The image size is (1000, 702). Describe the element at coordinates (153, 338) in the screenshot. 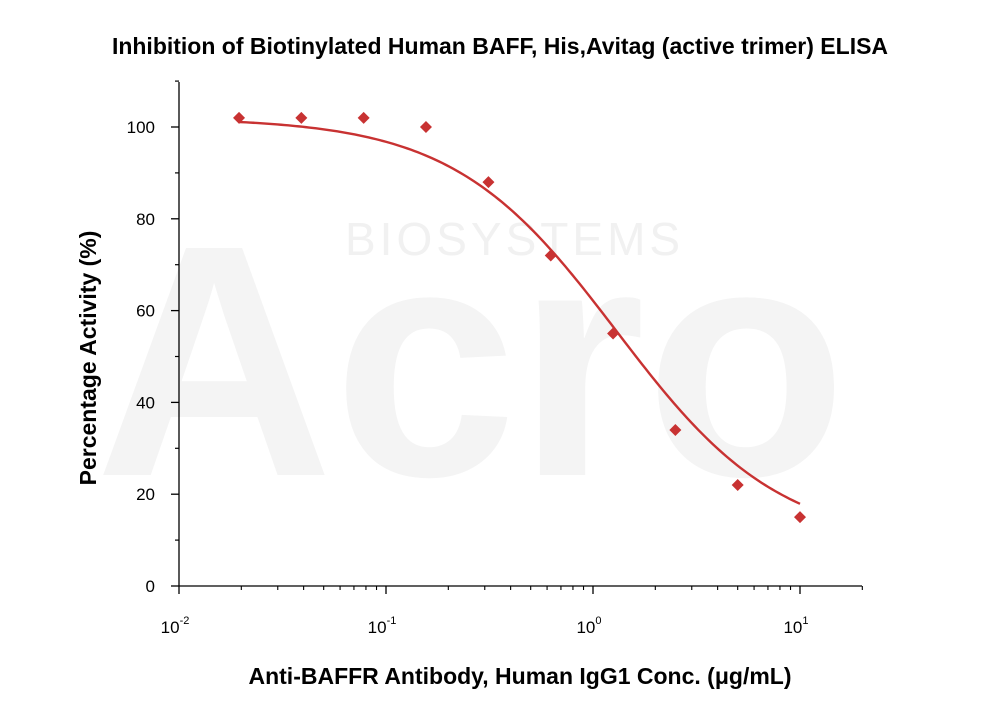

I see `y-ticks: 0 20 40 60 80 100` at that location.